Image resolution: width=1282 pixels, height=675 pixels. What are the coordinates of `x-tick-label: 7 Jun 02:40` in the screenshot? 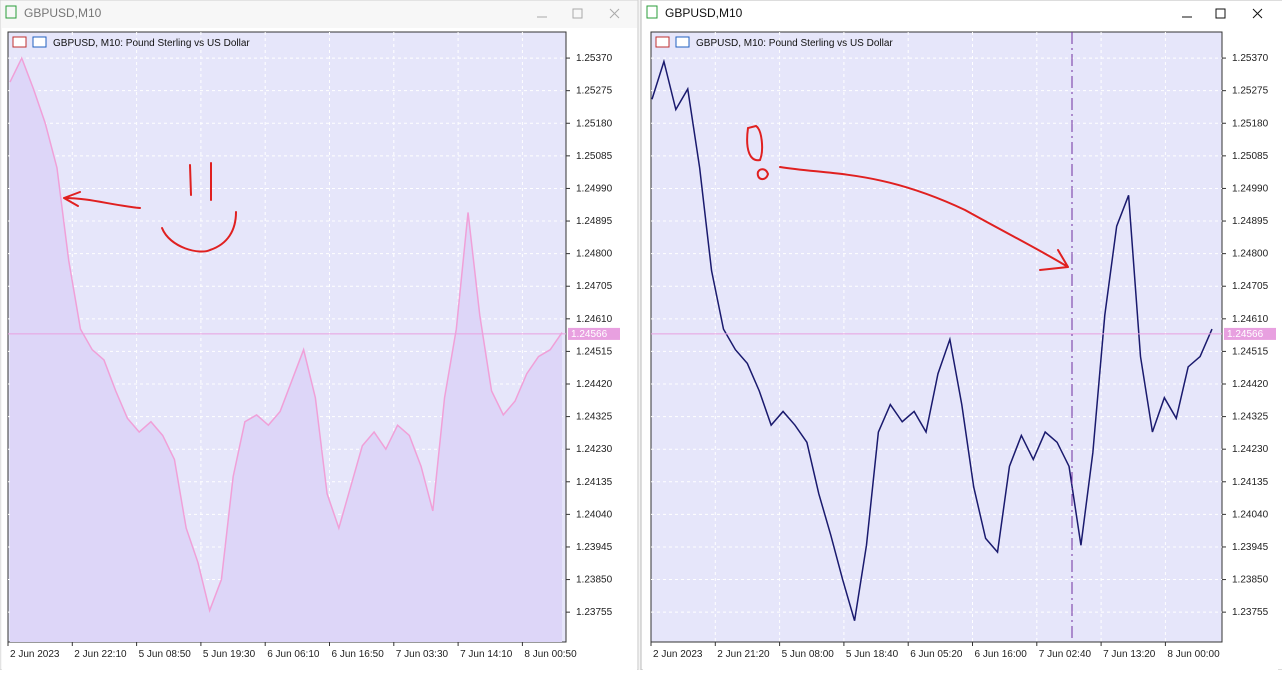 It's located at (1065, 654).